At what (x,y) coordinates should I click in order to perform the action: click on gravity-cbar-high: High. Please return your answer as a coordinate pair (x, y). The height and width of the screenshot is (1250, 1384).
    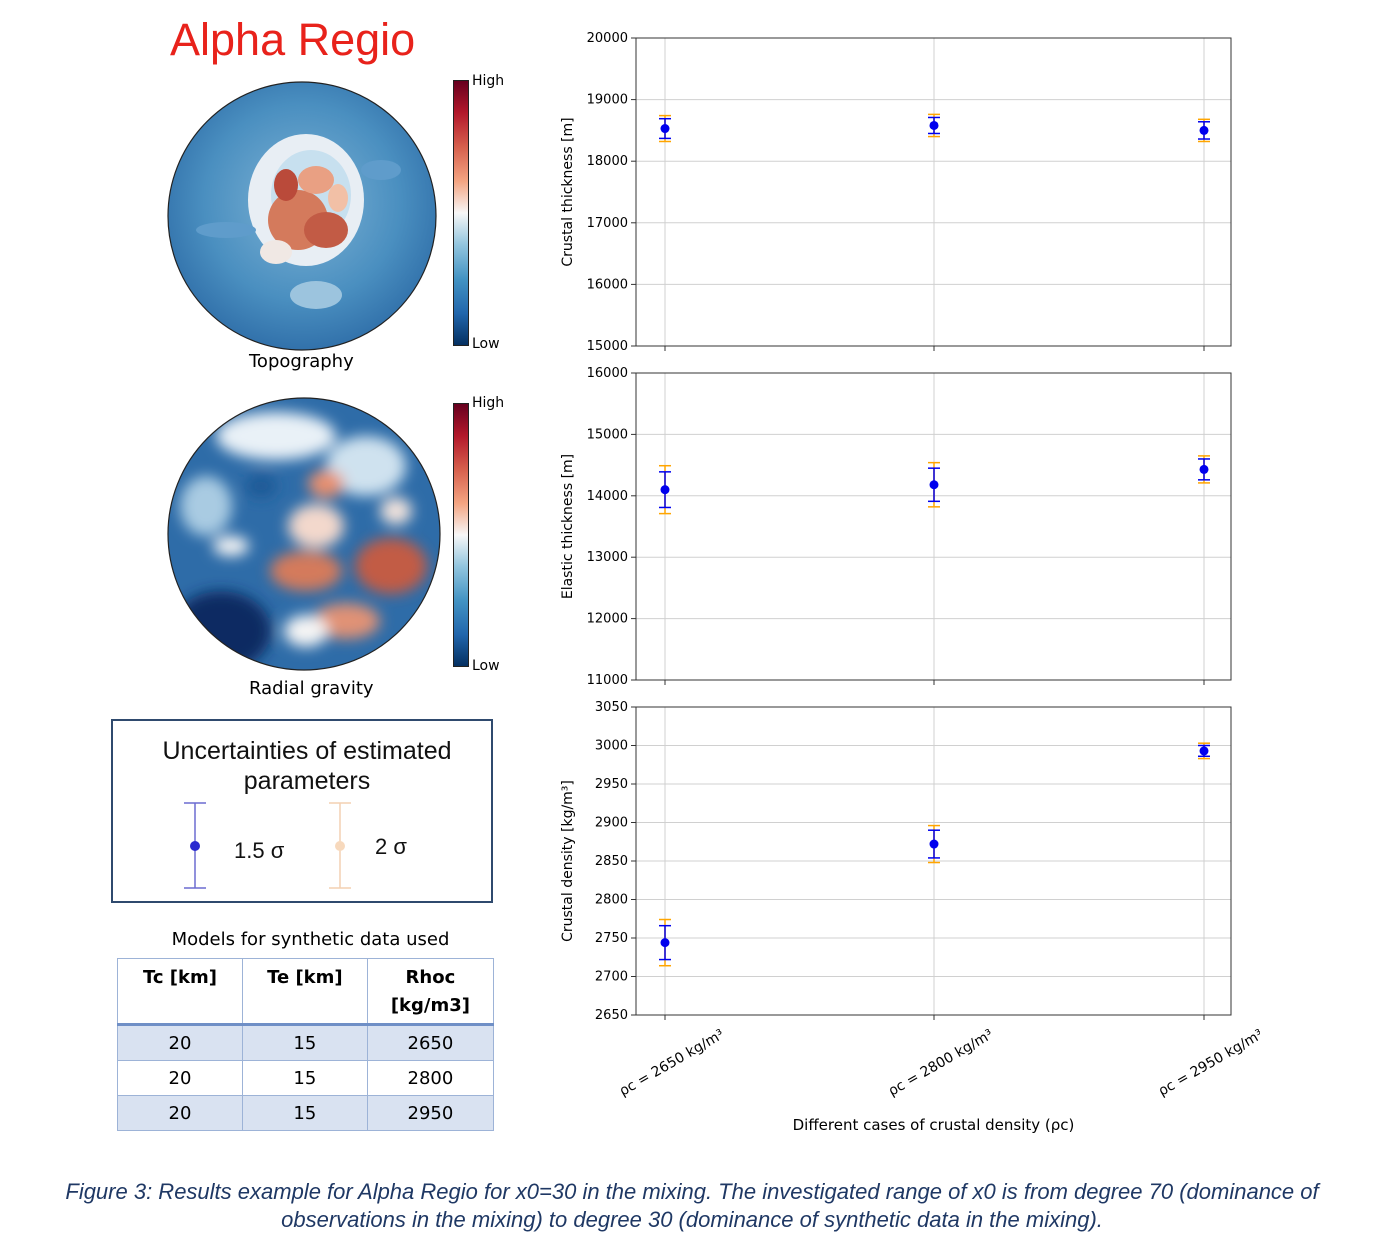
    Looking at the image, I should click on (488, 403).